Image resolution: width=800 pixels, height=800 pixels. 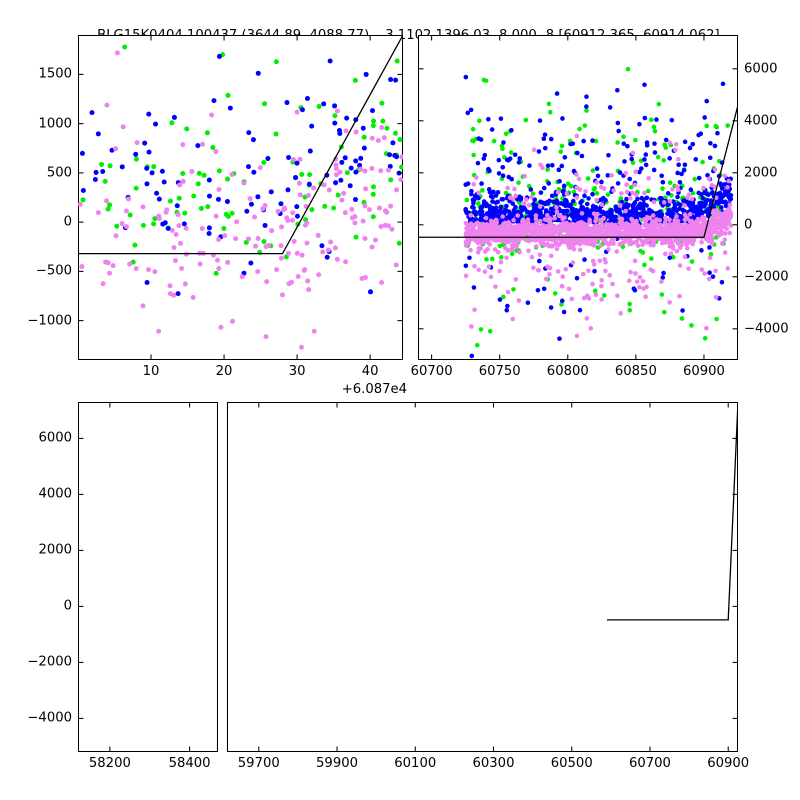 What do you see at coordinates (240, 145) in the screenshot?
I see `trend-line` at bounding box center [240, 145].